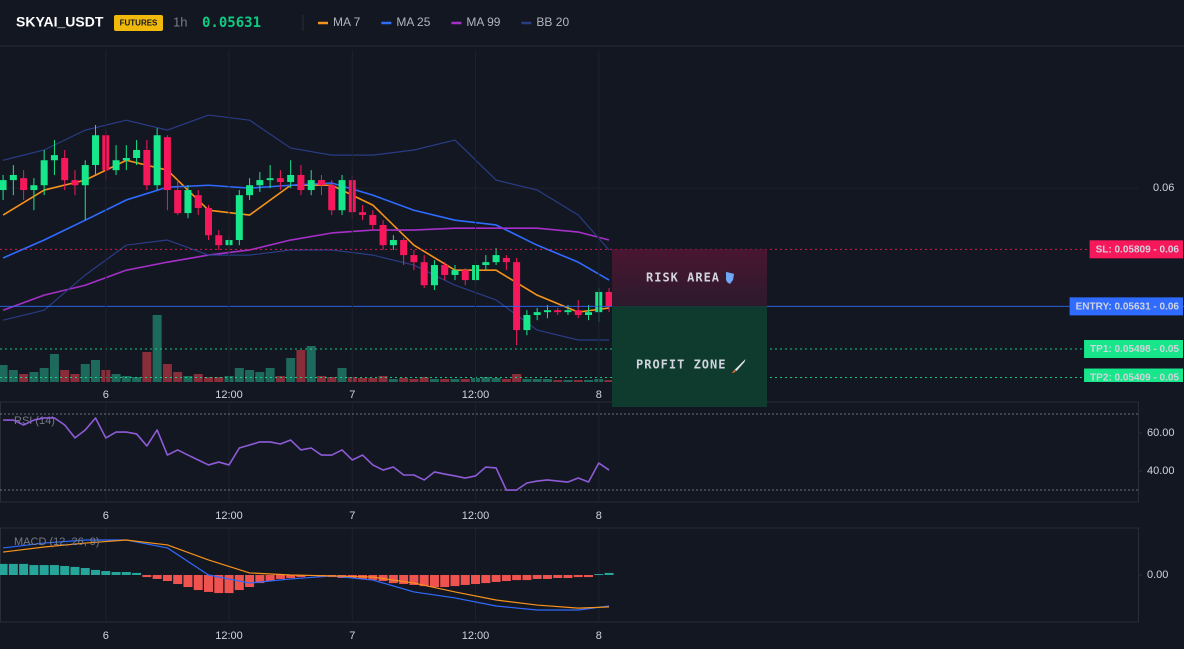 This screenshot has width=1184, height=649. What do you see at coordinates (34, 421) in the screenshot?
I see `pane-title: RSI (14)` at bounding box center [34, 421].